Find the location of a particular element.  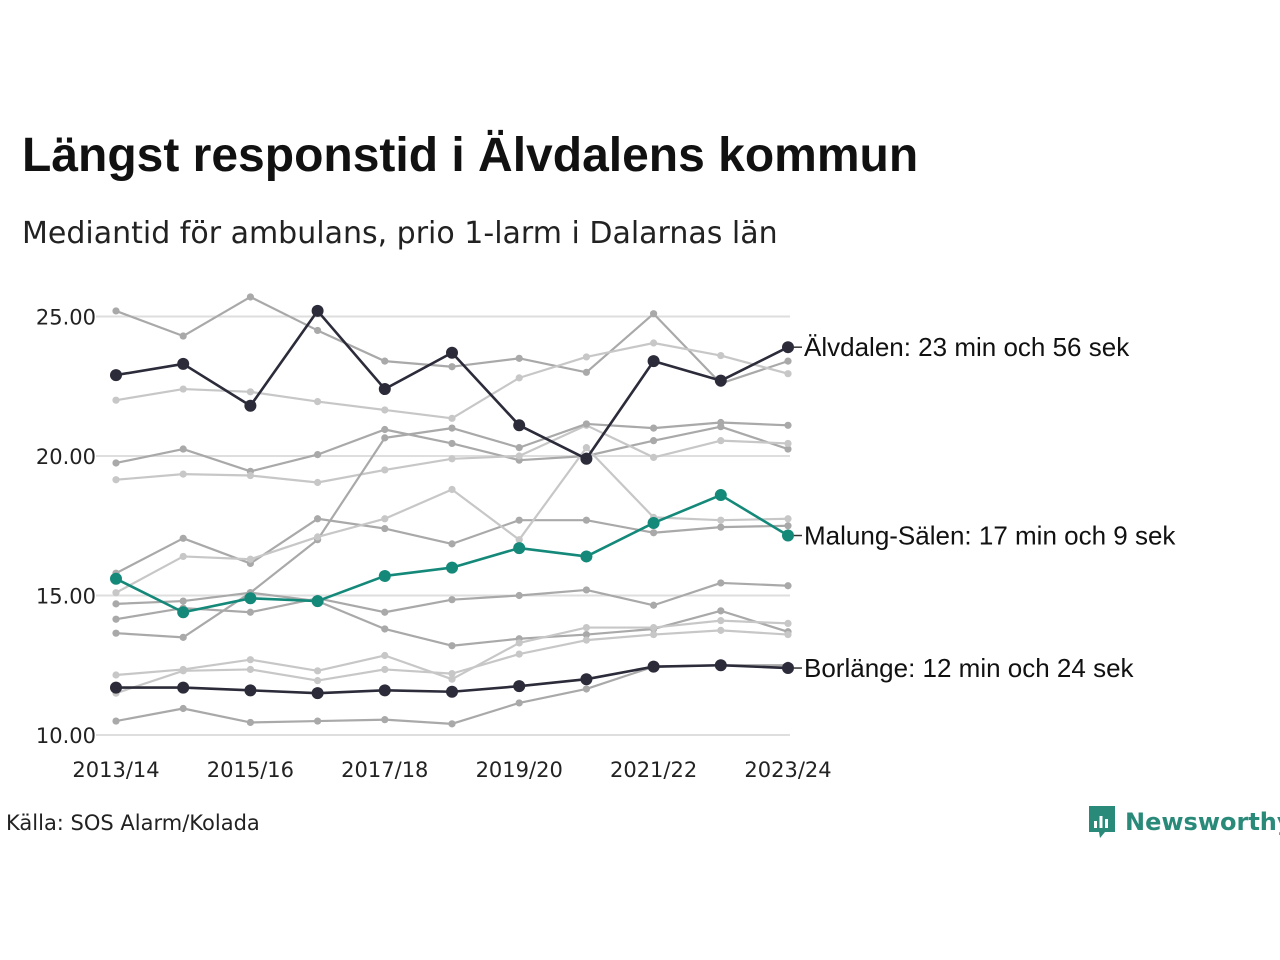

y-tick-label: 25.00 is located at coordinates (66, 318).